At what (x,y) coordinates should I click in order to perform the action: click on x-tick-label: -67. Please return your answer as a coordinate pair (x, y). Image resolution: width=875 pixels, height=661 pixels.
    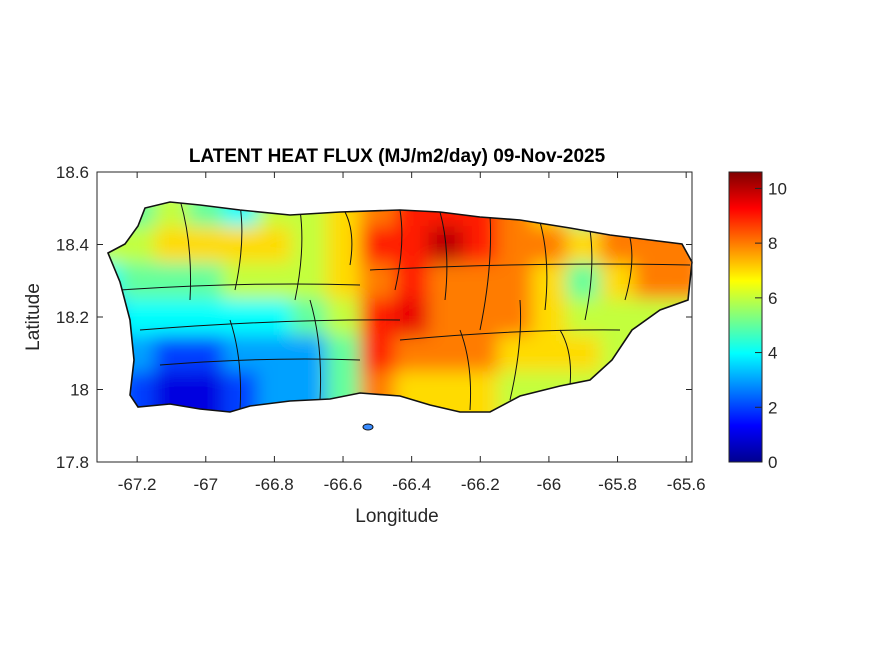
    Looking at the image, I should click on (205, 484).